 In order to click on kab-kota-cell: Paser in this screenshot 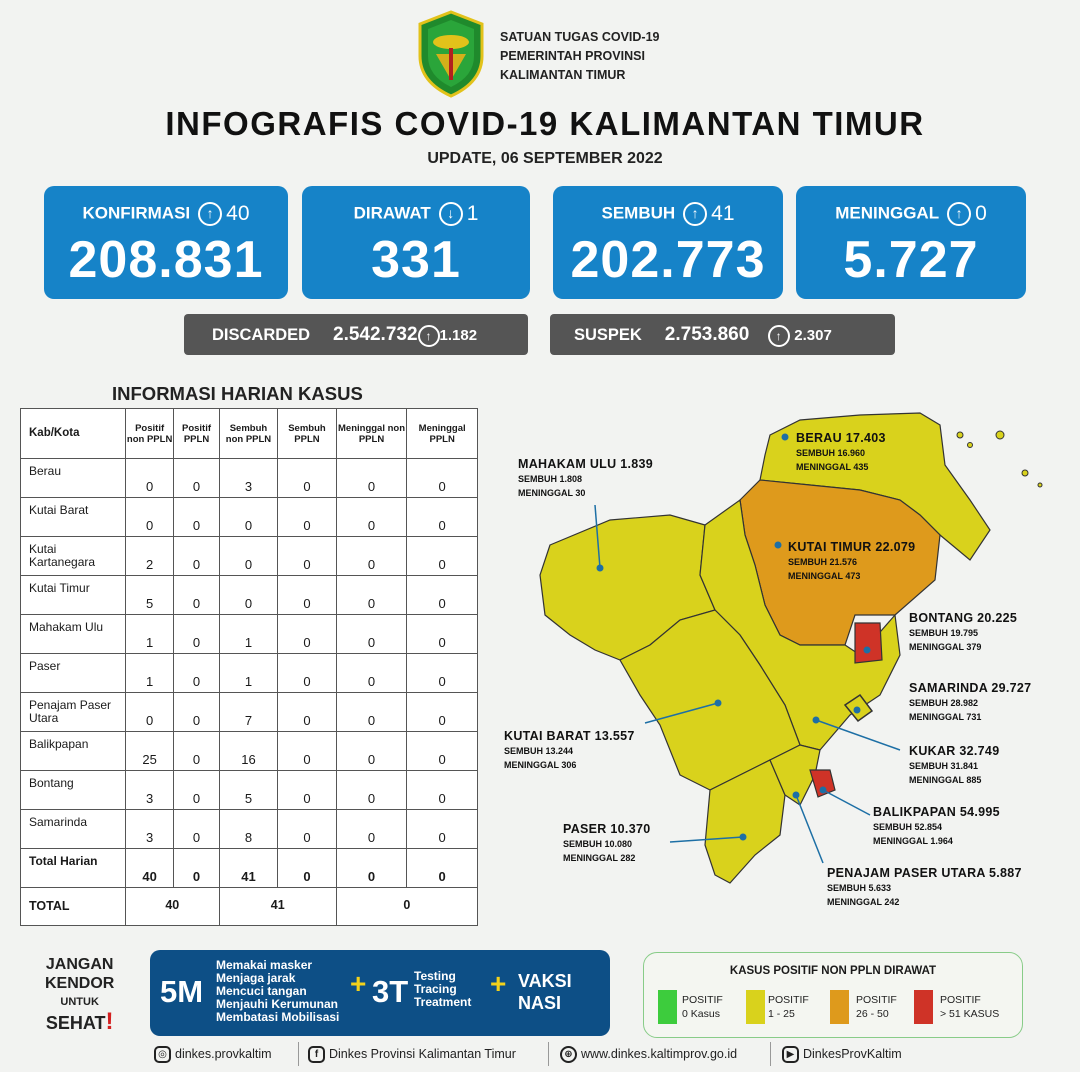, I will do `click(73, 673)`.